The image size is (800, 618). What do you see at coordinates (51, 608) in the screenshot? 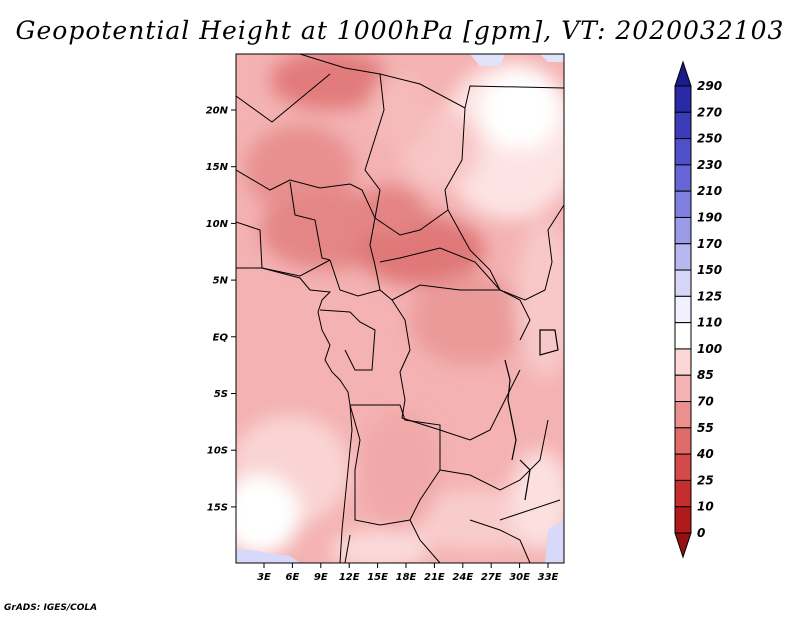
I see `grads-credit: GrADS: IGES/COLA` at bounding box center [51, 608].